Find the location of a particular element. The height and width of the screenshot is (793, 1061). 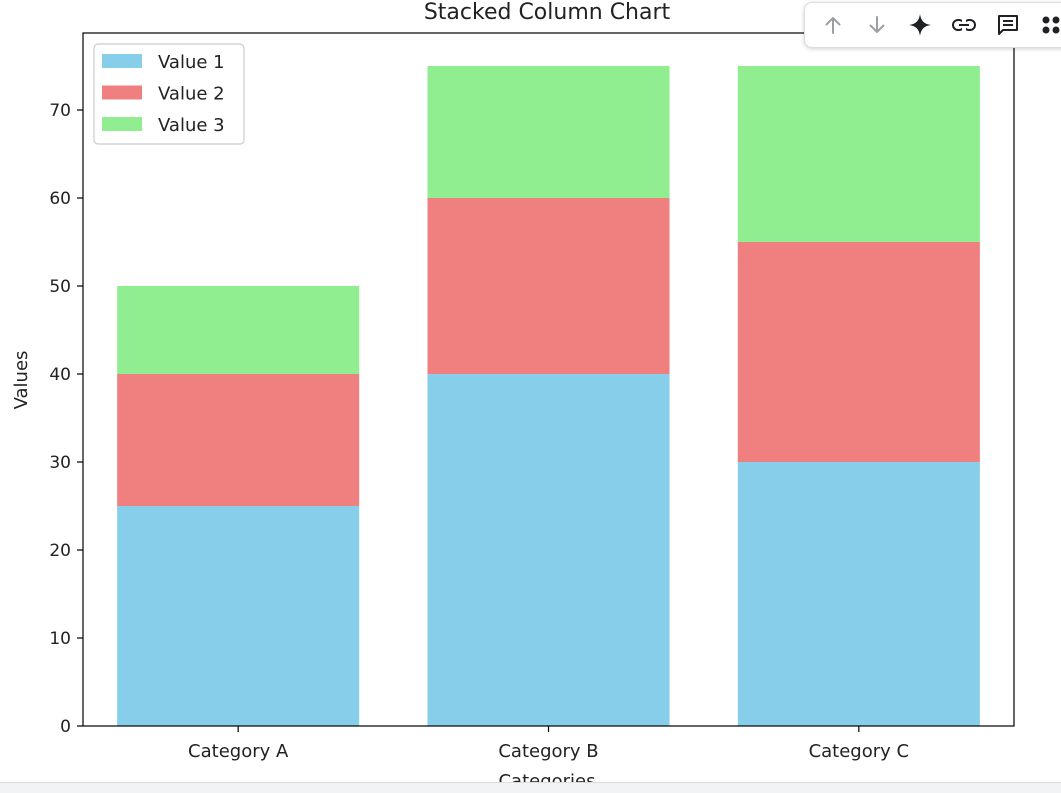

bottom-strip is located at coordinates (530, 787).